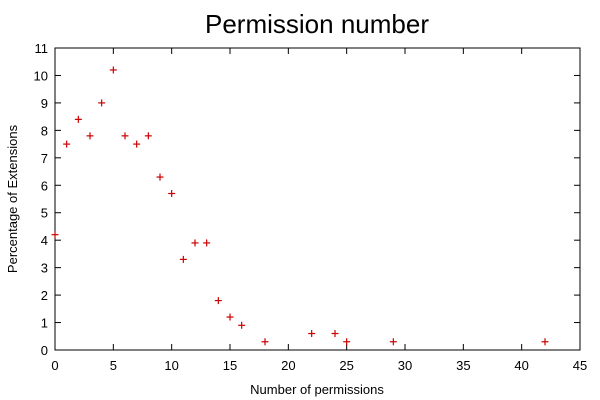  Describe the element at coordinates (44, 295) in the screenshot. I see `y-tick-label: 2` at that location.